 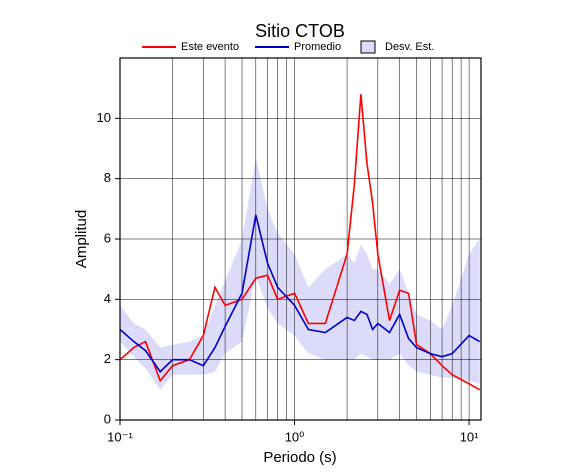 I want to click on y-tick-label: 8, so click(x=107, y=177).